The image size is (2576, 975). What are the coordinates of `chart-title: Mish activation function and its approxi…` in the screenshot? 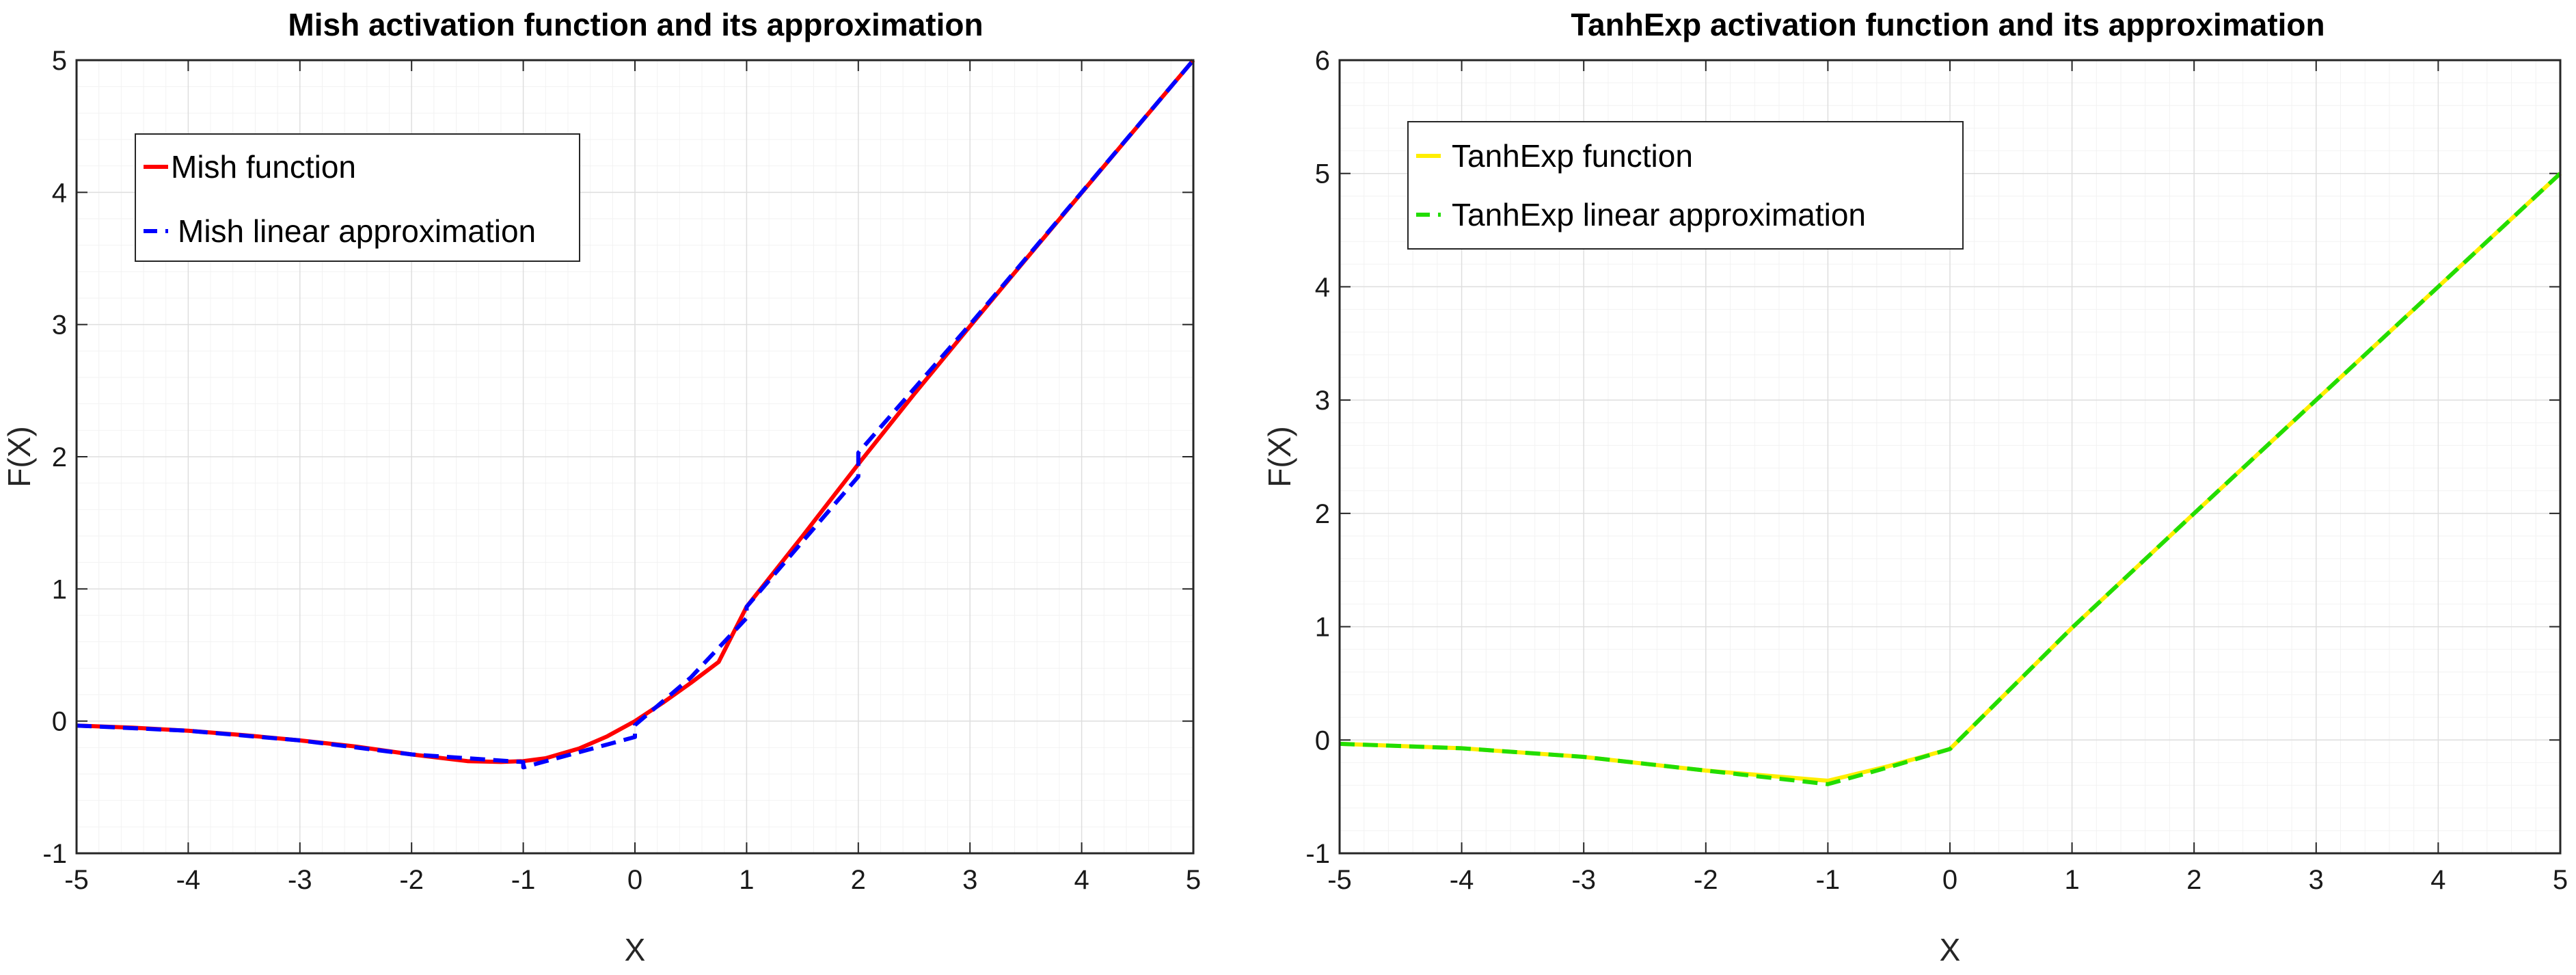 It's located at (635, 24).